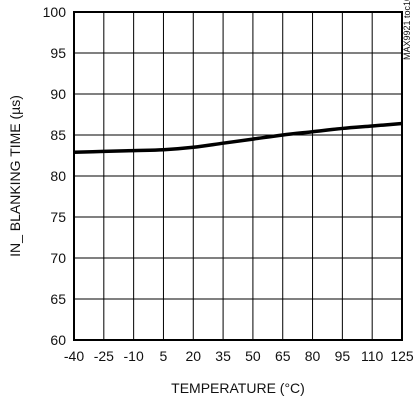 This screenshot has height=402, width=416. Describe the element at coordinates (253, 356) in the screenshot. I see `x-tick-label: 50` at that location.